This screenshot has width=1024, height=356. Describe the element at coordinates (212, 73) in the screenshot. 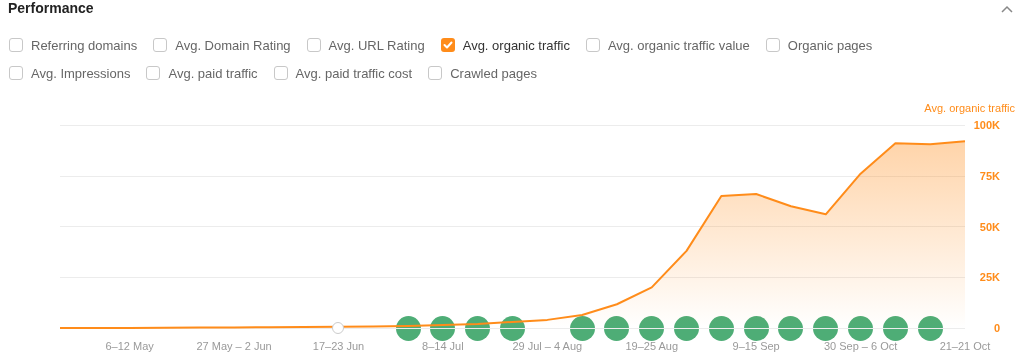

I see `text: Avg. paid traffic` at that location.